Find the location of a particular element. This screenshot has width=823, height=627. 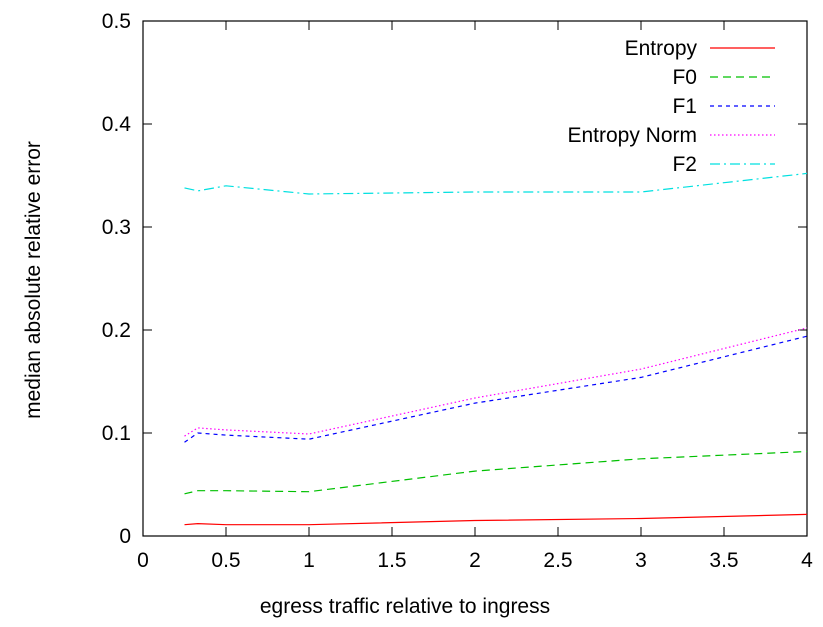

series-line-entropy is located at coordinates (496, 519).